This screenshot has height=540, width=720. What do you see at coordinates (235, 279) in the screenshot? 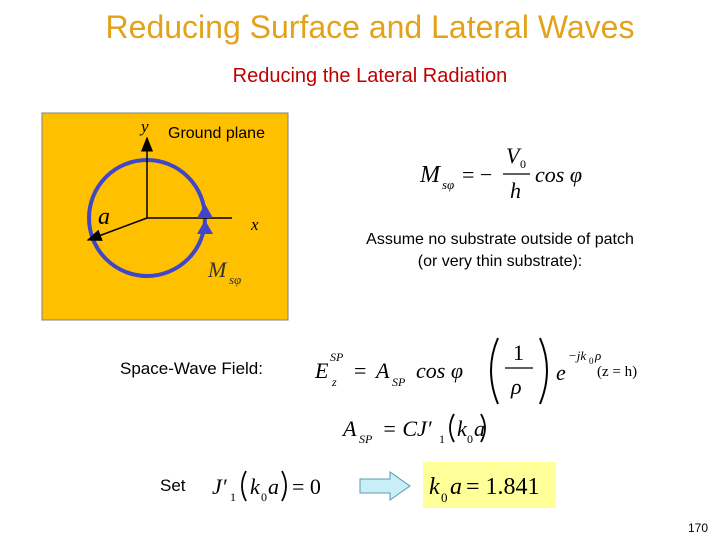
I see `current-sub: sφ` at bounding box center [235, 279].